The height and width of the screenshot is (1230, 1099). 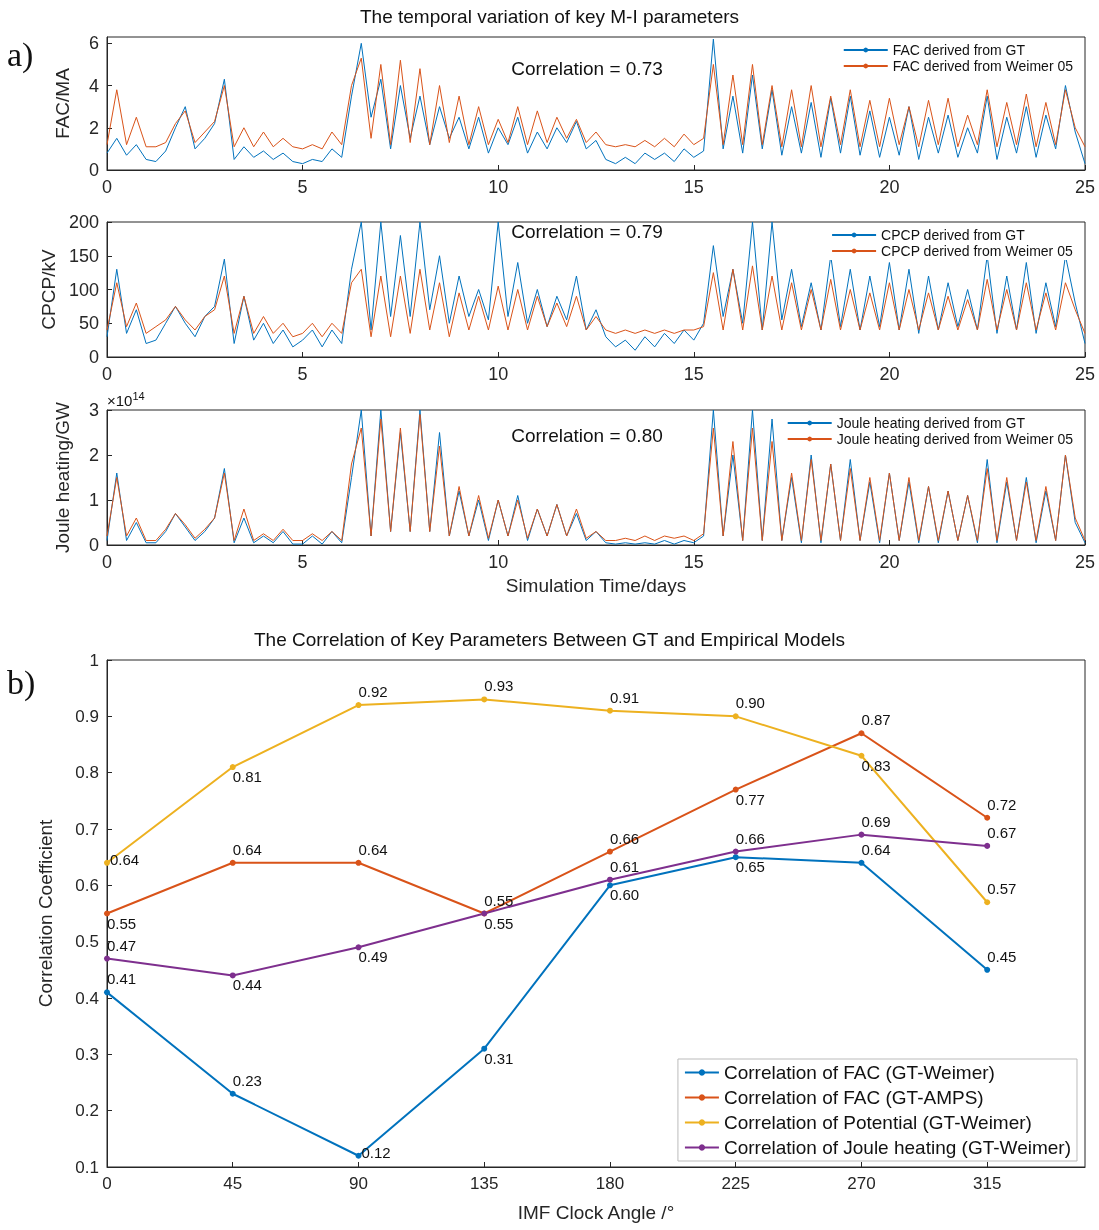 I want to click on y-tick-label: 150, so click(x=83, y=255).